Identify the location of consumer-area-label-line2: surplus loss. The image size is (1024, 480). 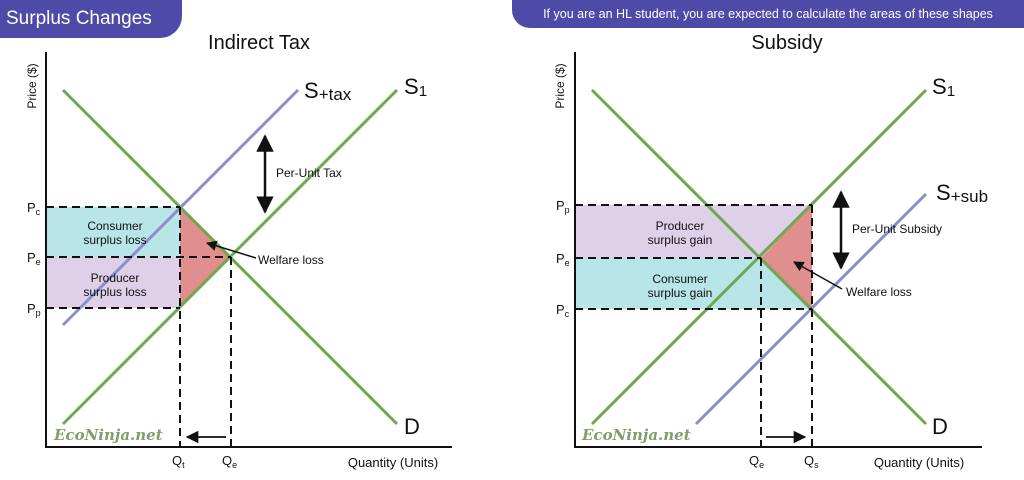
(114, 240).